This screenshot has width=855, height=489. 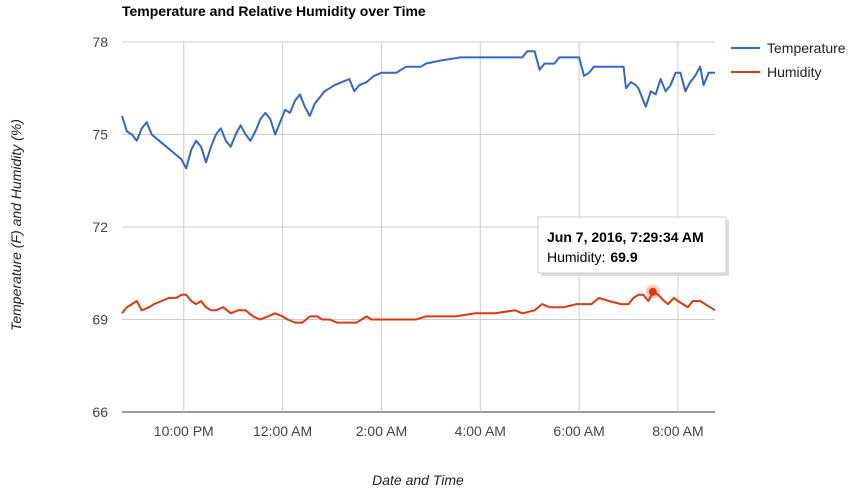 I want to click on y-axis-title: Temperature (F) and Humidity (%), so click(x=16, y=225).